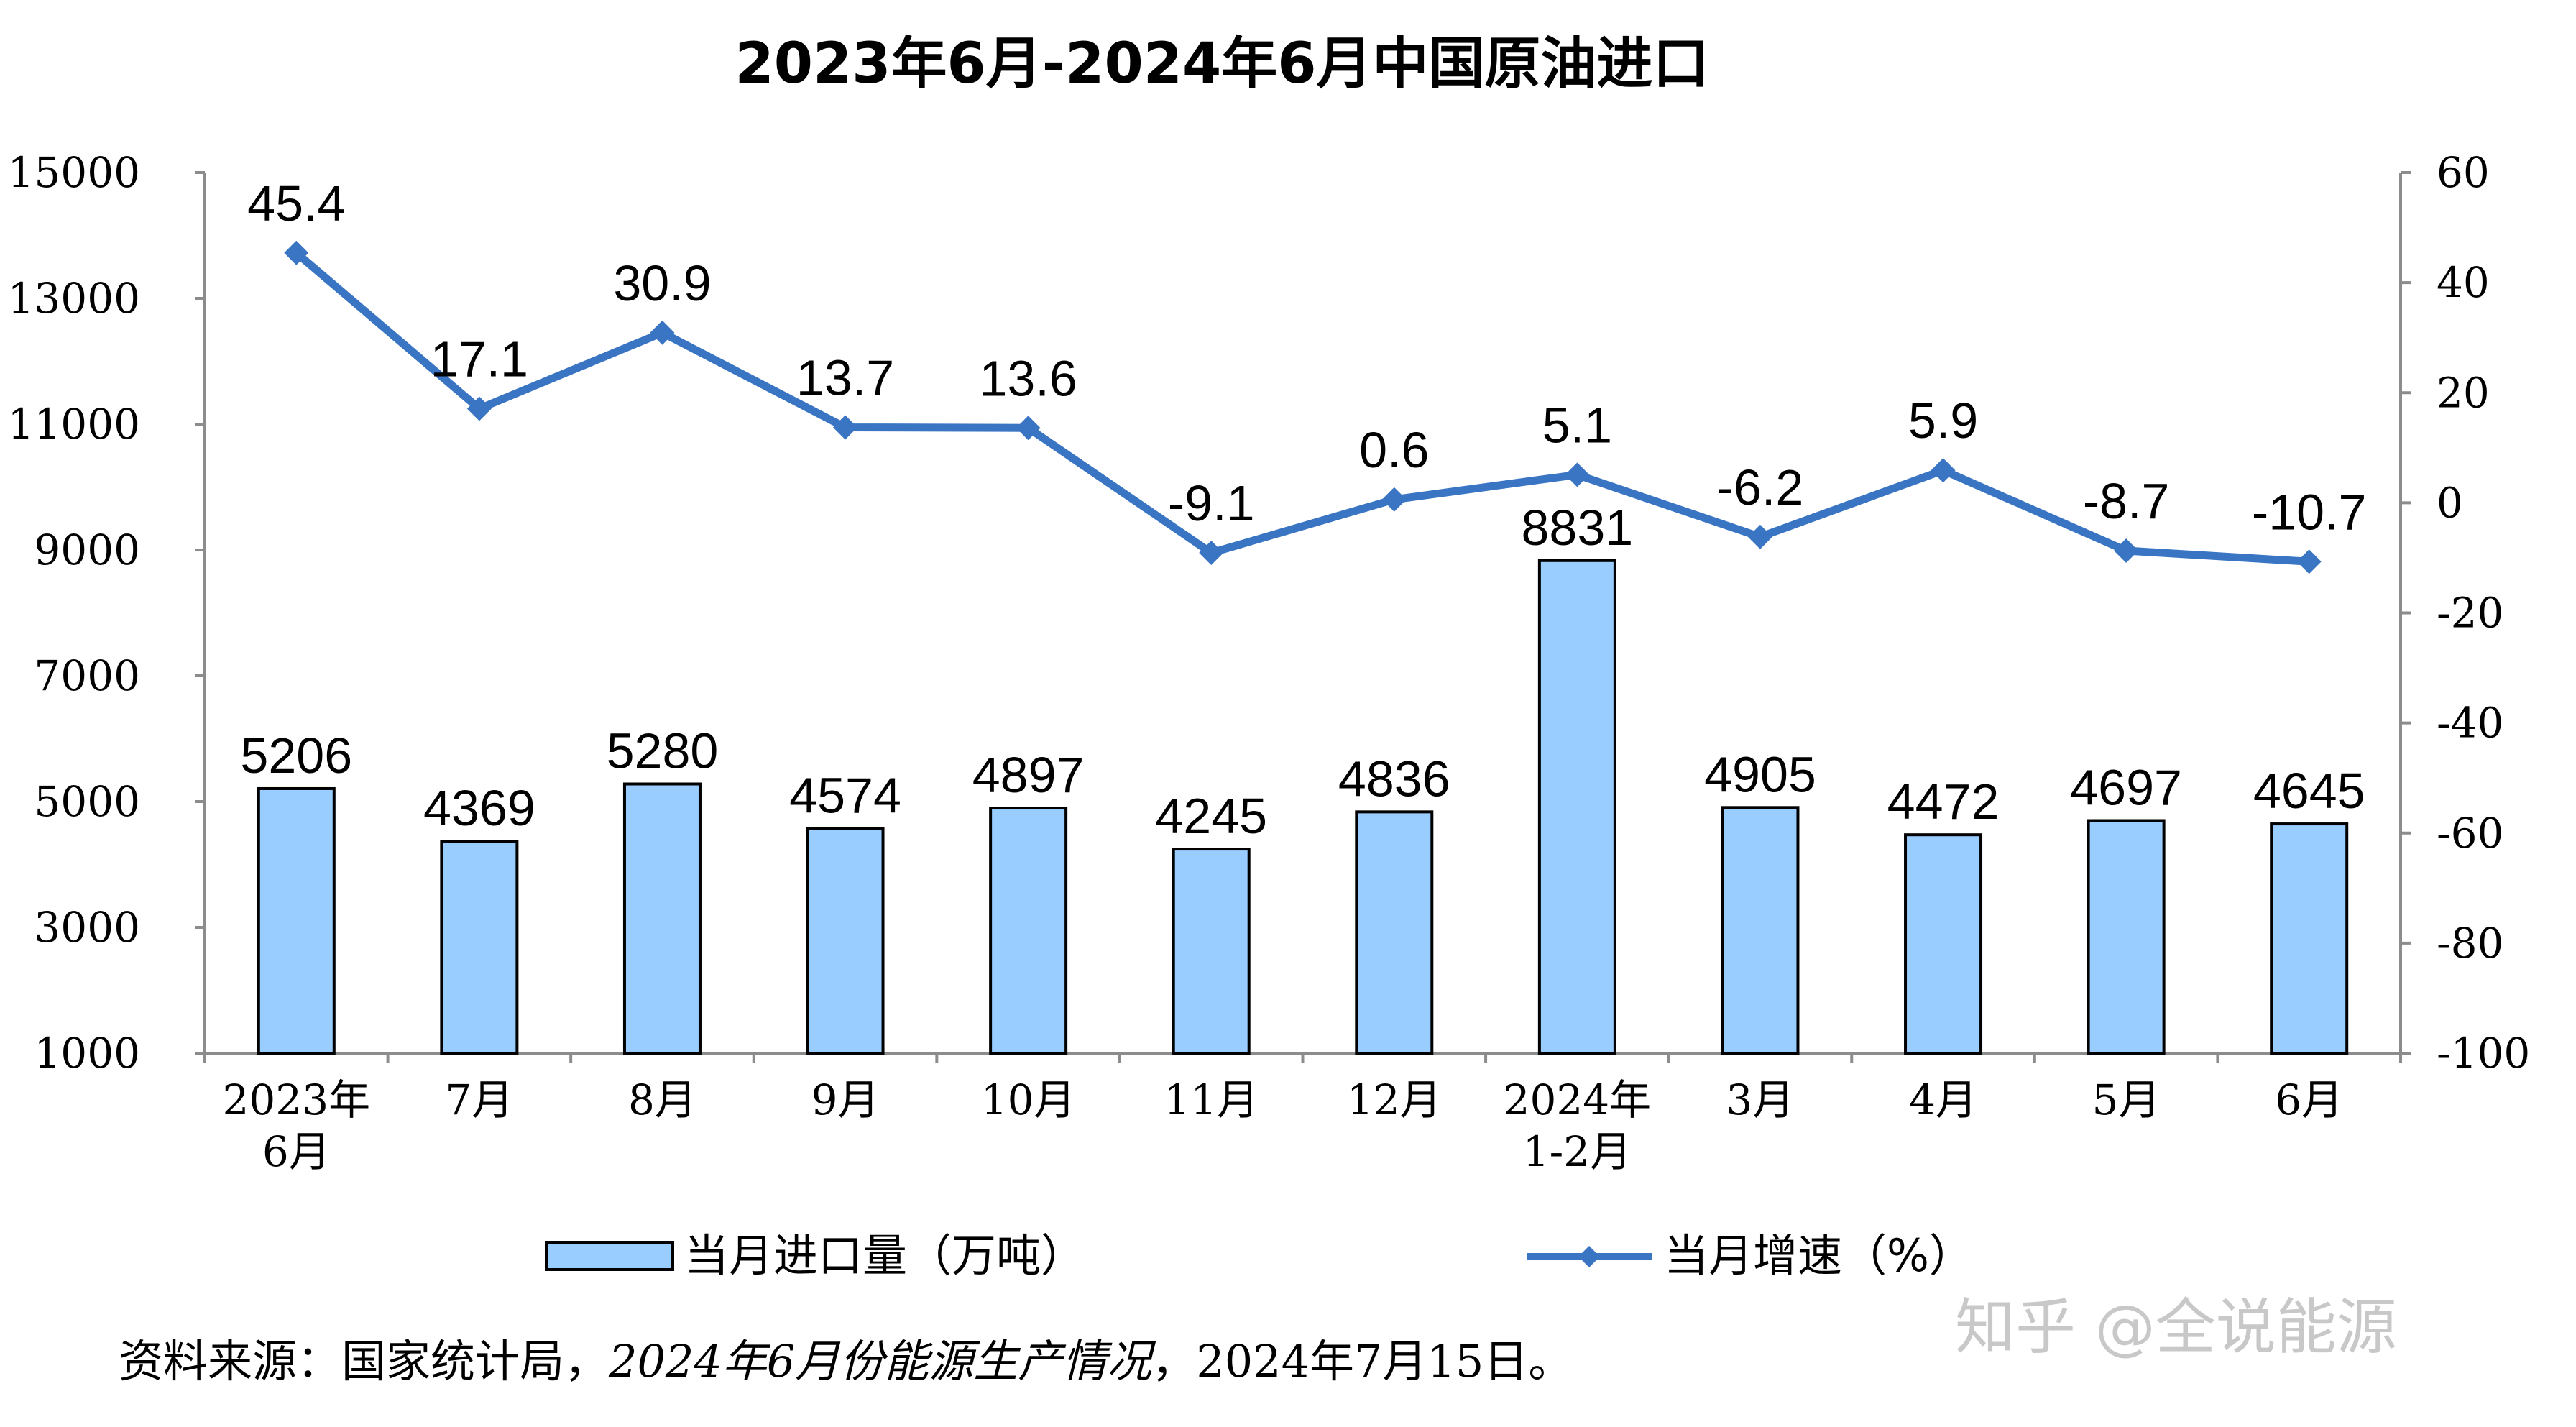 The width and height of the screenshot is (2576, 1427). Describe the element at coordinates (87, 1053) in the screenshot. I see `y-left-tick-label: 1000` at that location.